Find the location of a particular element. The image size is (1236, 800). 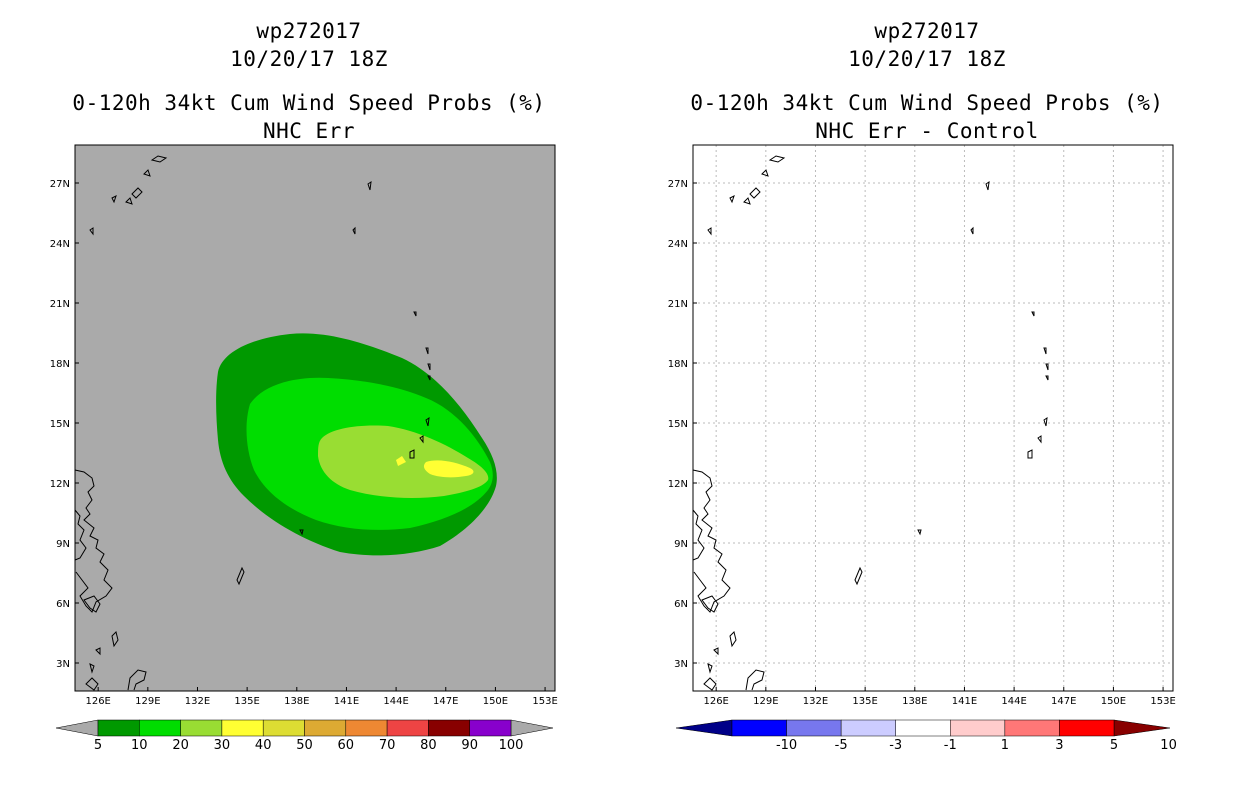

lon-tick-label: 147E is located at coordinates (445, 701).